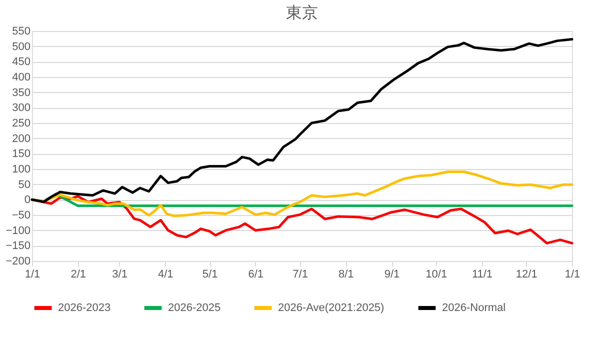  What do you see at coordinates (21, 170) in the screenshot?
I see `y-tick-label: 100` at bounding box center [21, 170].